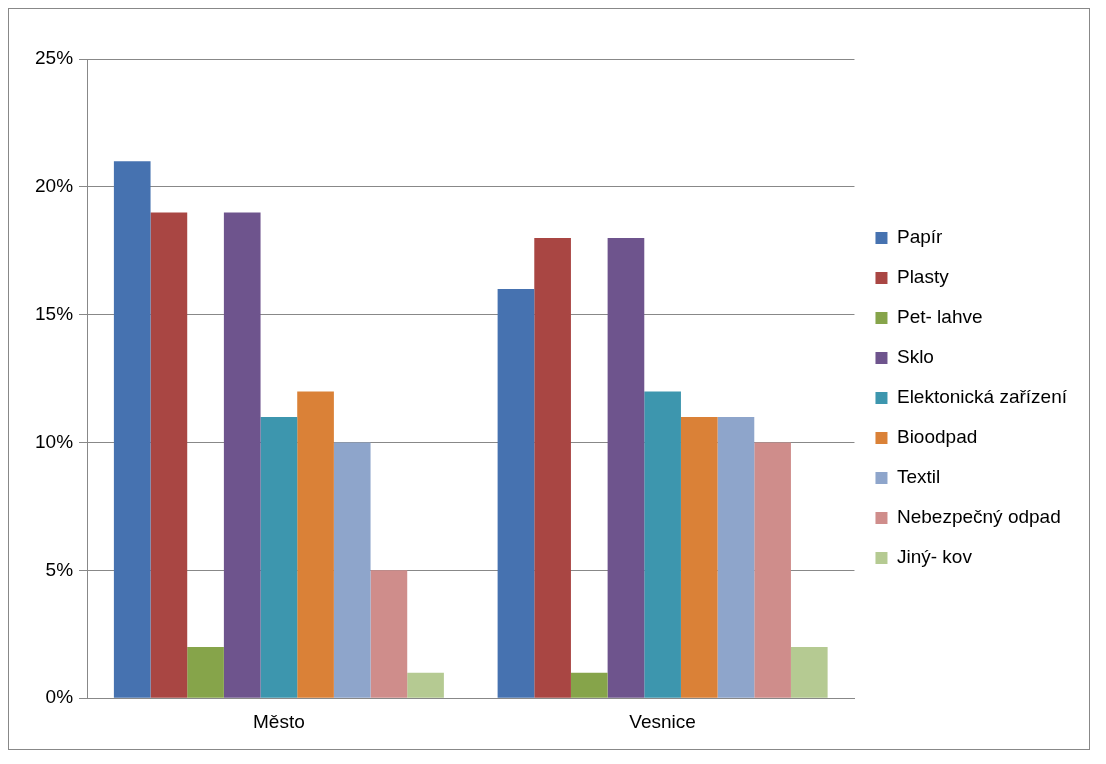 Image resolution: width=1106 pixels, height=764 pixels. I want to click on y-tick-label: 20%, so click(54, 186).